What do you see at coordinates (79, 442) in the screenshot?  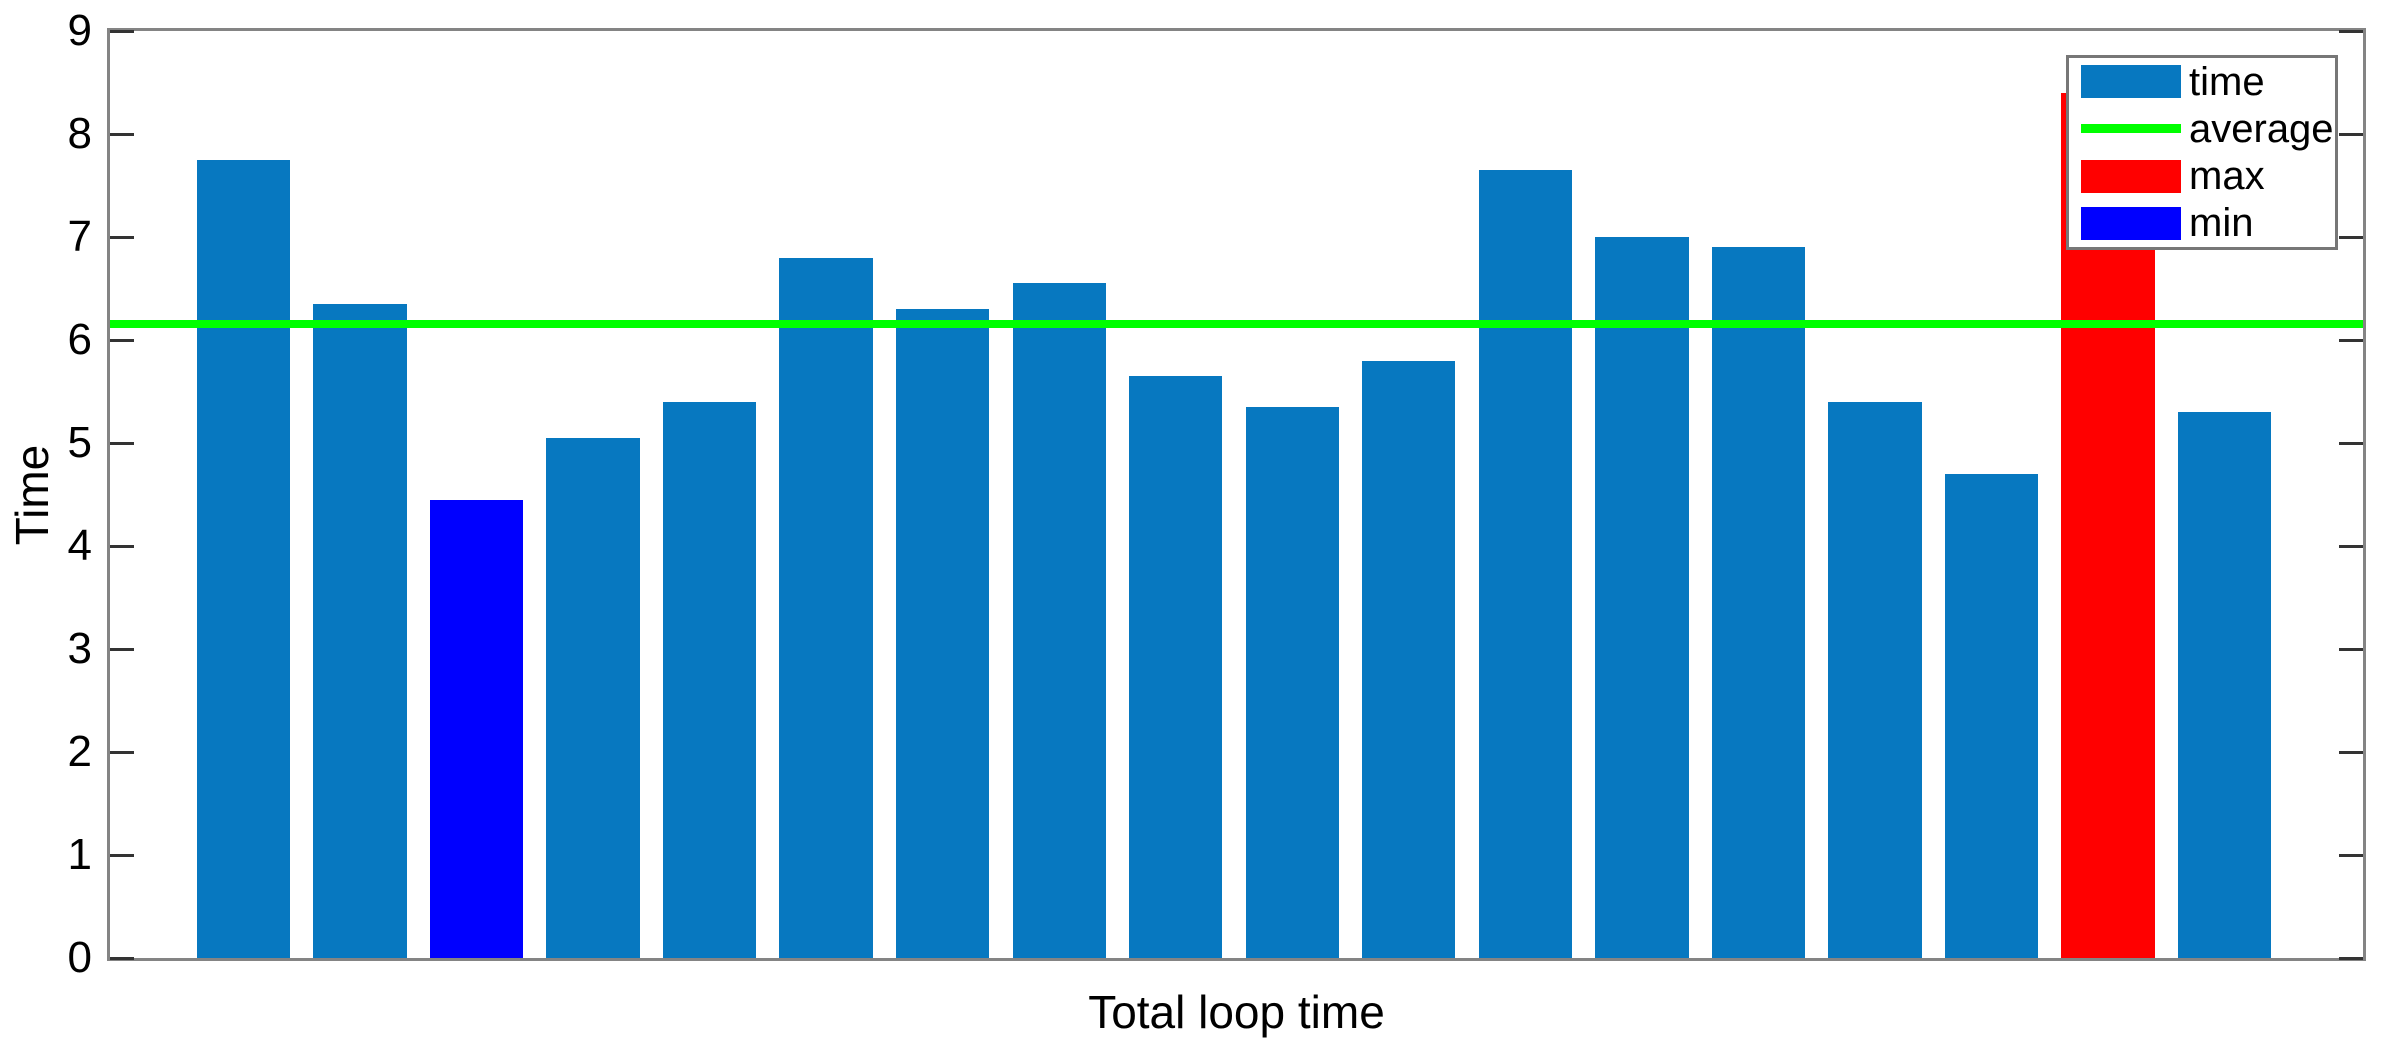 I see `y-tick-label: 5` at bounding box center [79, 442].